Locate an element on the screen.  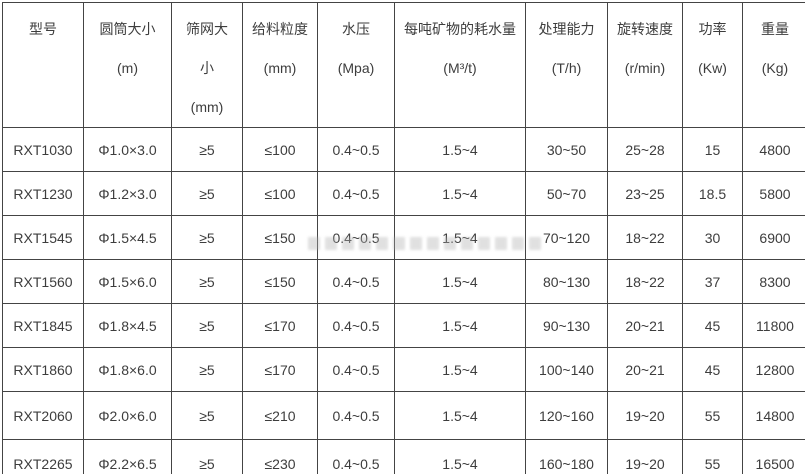
cell-capacity: 70~120 is located at coordinates (566, 237).